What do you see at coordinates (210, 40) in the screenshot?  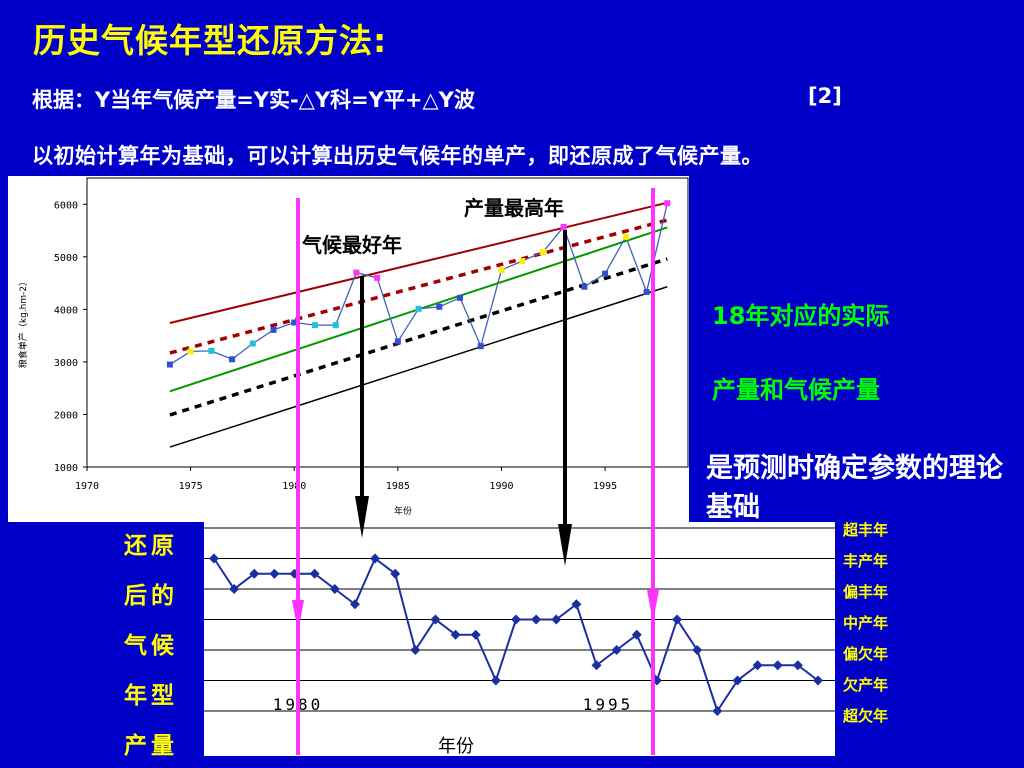 I see `page-title: 历史气候年型还原方法:` at bounding box center [210, 40].